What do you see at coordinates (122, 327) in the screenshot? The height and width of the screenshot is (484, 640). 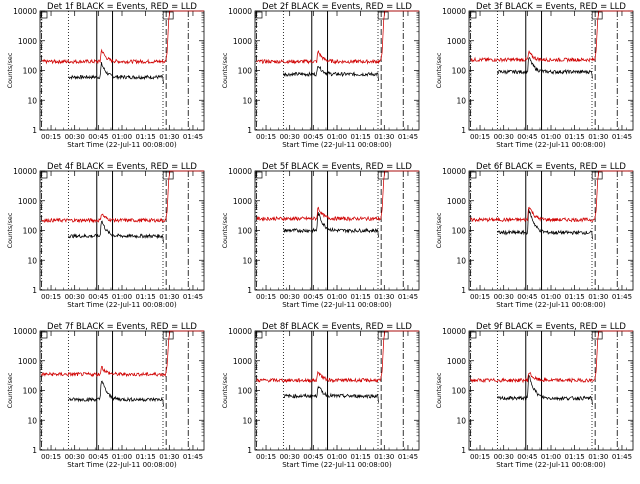 I see `chart-title: Det 7f BLACK = Events, RED = LLD` at bounding box center [122, 327].